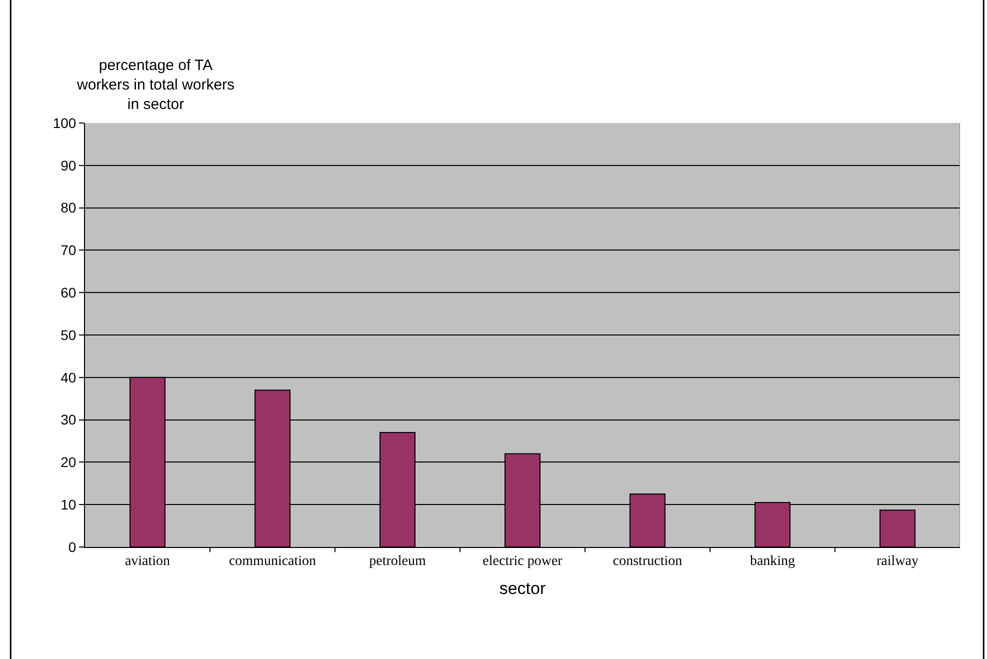  Describe the element at coordinates (68, 377) in the screenshot. I see `y-tick-label: 40` at that location.